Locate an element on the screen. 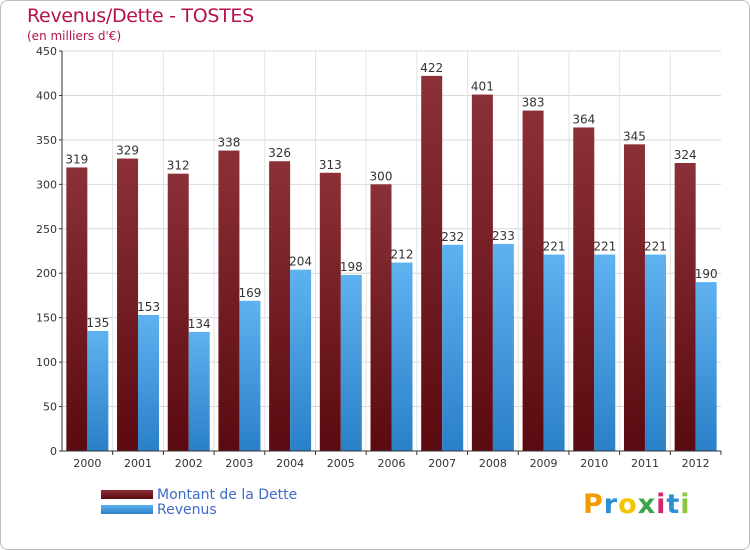 This screenshot has width=750, height=550. bar-revenus-2004 is located at coordinates (301, 360).